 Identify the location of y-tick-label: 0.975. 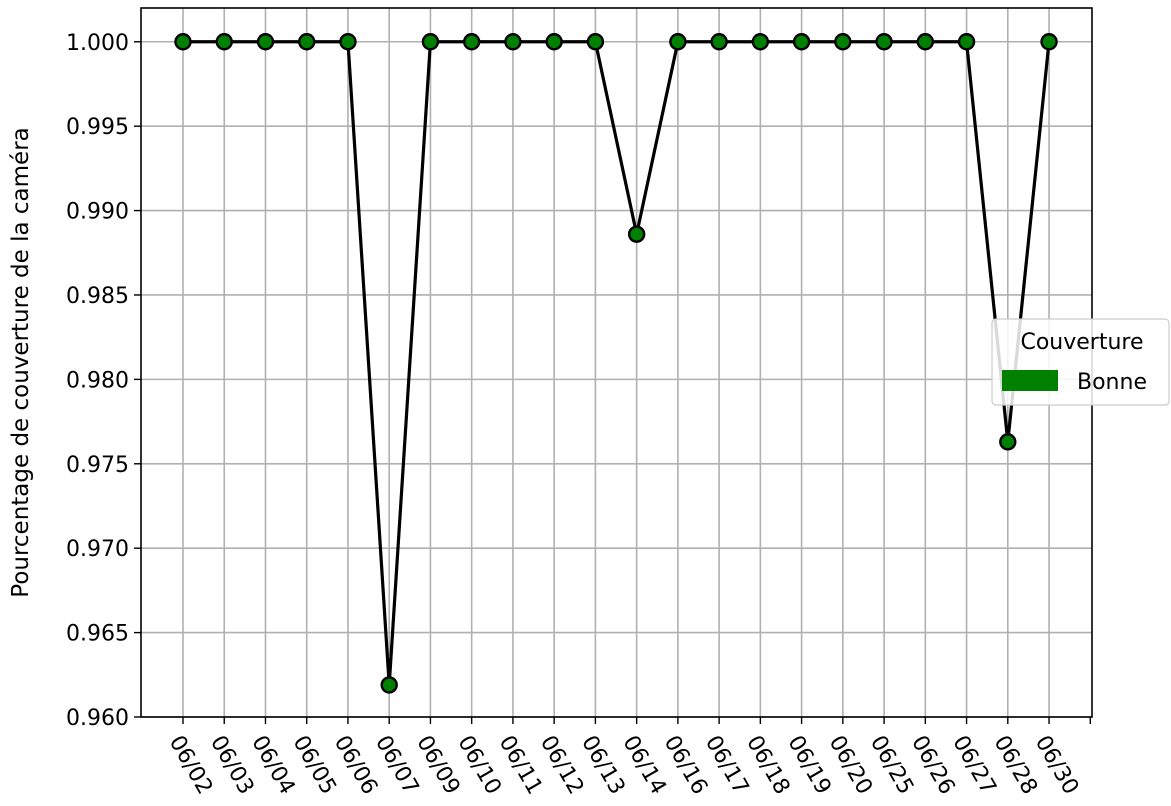
(97, 465).